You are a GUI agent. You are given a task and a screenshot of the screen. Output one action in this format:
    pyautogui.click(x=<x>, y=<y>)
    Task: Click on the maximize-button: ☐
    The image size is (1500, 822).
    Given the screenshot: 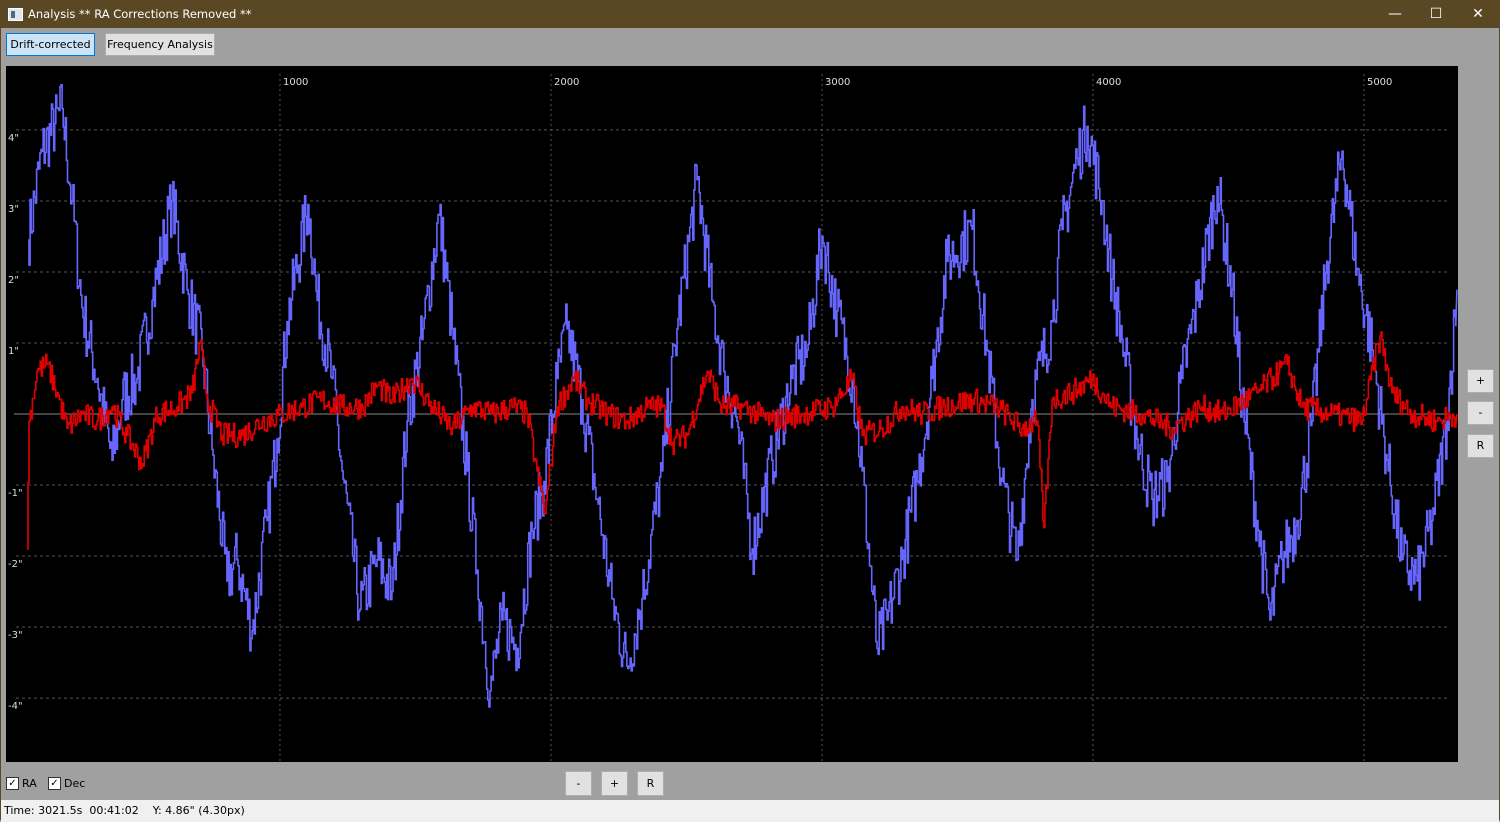 What is the action you would take?
    pyautogui.click(x=1436, y=14)
    